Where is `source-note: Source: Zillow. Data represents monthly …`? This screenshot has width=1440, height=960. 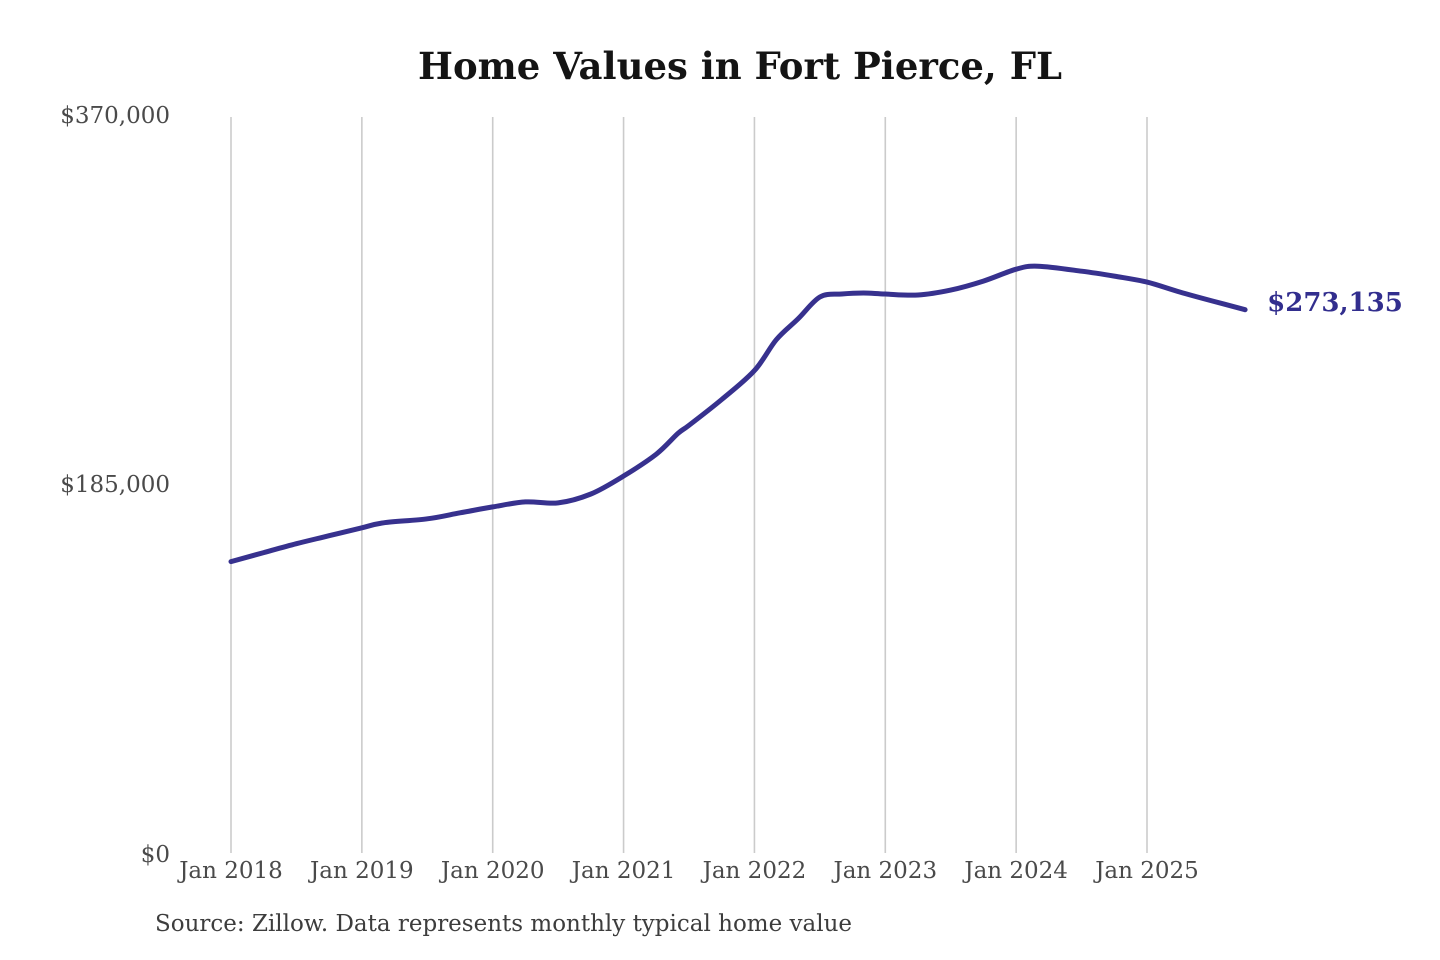 source-note: Source: Zillow. Data represents monthly … is located at coordinates (504, 924).